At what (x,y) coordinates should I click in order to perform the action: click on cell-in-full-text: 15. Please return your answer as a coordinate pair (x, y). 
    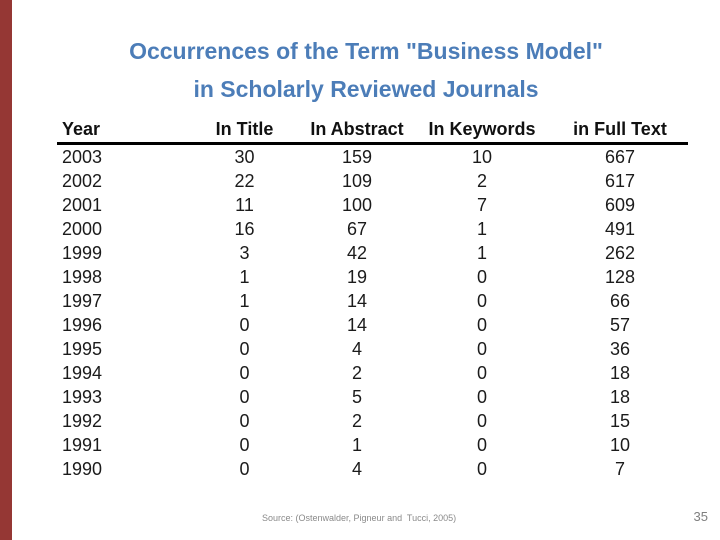
    Looking at the image, I should click on (620, 420).